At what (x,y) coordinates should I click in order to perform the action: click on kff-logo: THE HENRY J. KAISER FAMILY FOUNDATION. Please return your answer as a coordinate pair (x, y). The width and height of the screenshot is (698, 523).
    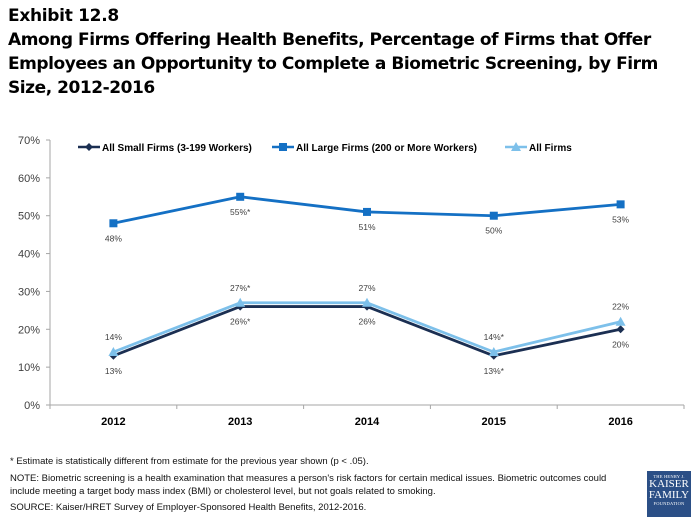
    Looking at the image, I should click on (669, 494).